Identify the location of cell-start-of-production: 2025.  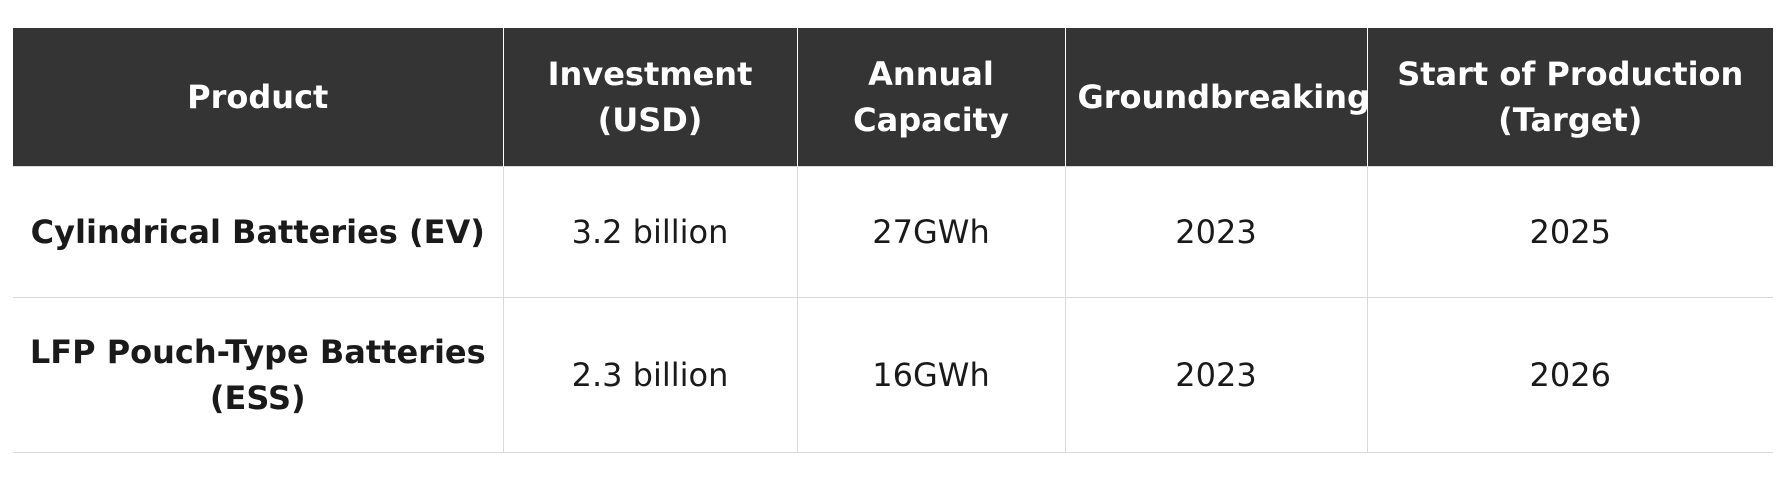
(1569, 232).